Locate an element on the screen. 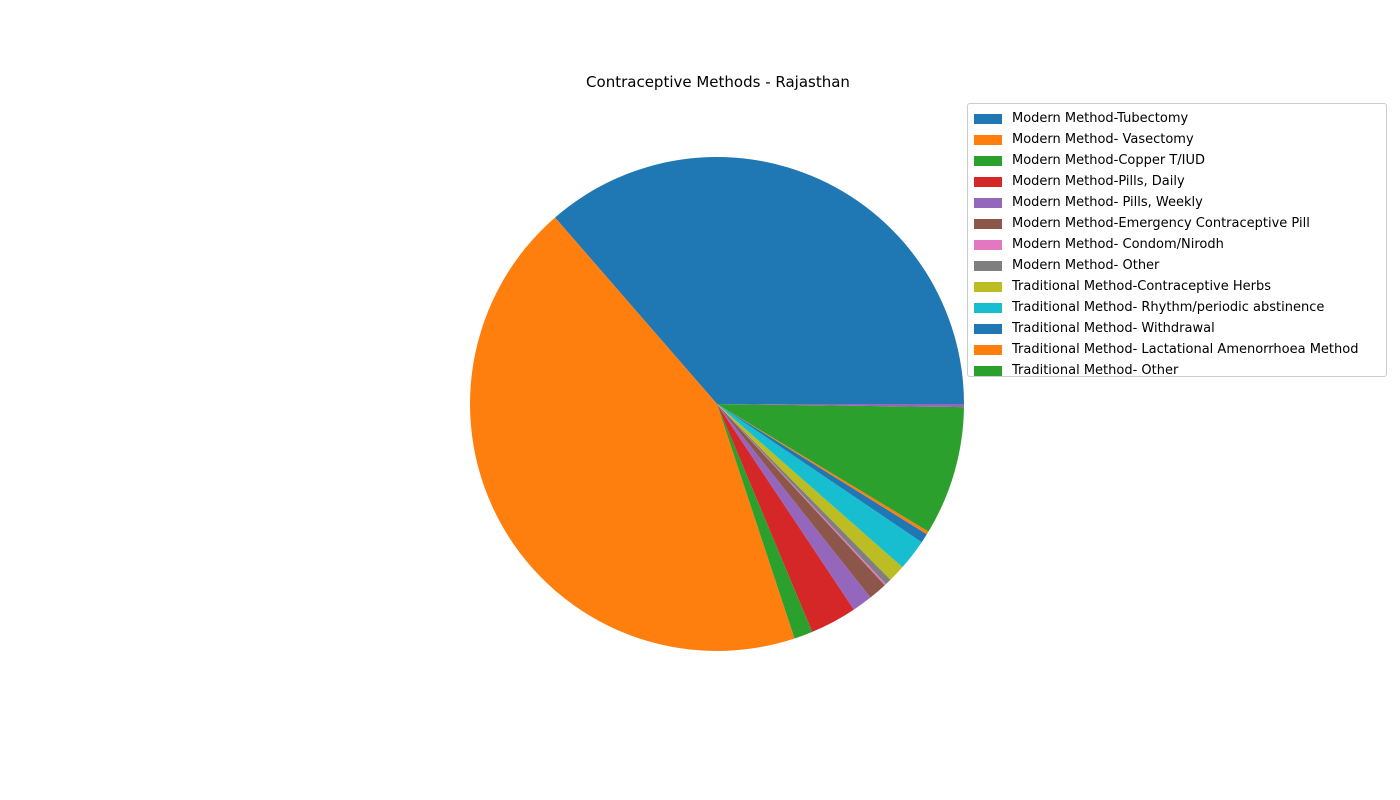 The width and height of the screenshot is (1400, 800). legend-item: Modern Method-Pills, Daily is located at coordinates (1180, 181).